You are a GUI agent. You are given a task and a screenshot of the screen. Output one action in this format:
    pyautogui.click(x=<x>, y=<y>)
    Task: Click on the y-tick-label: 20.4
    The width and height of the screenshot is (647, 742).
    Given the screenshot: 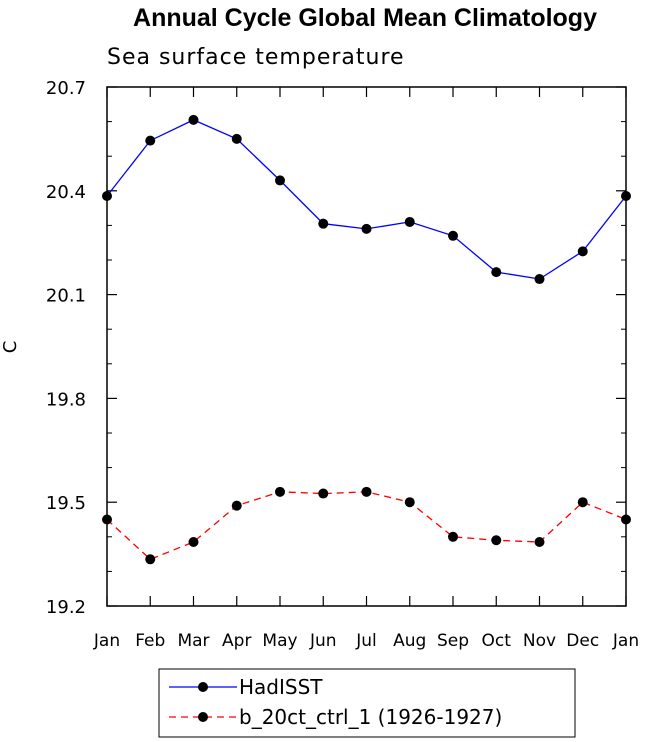 What is the action you would take?
    pyautogui.click(x=66, y=192)
    